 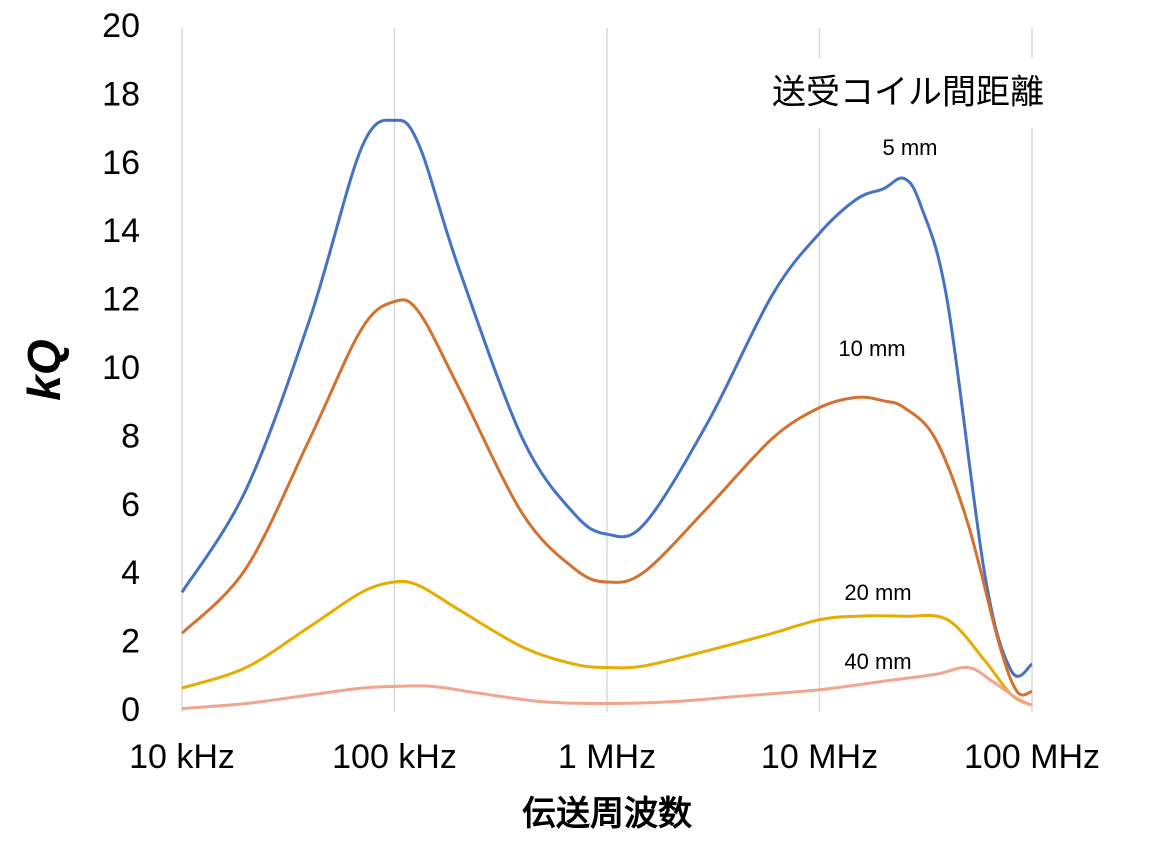 I want to click on x-tick-label: 10 MHz, so click(x=819, y=757).